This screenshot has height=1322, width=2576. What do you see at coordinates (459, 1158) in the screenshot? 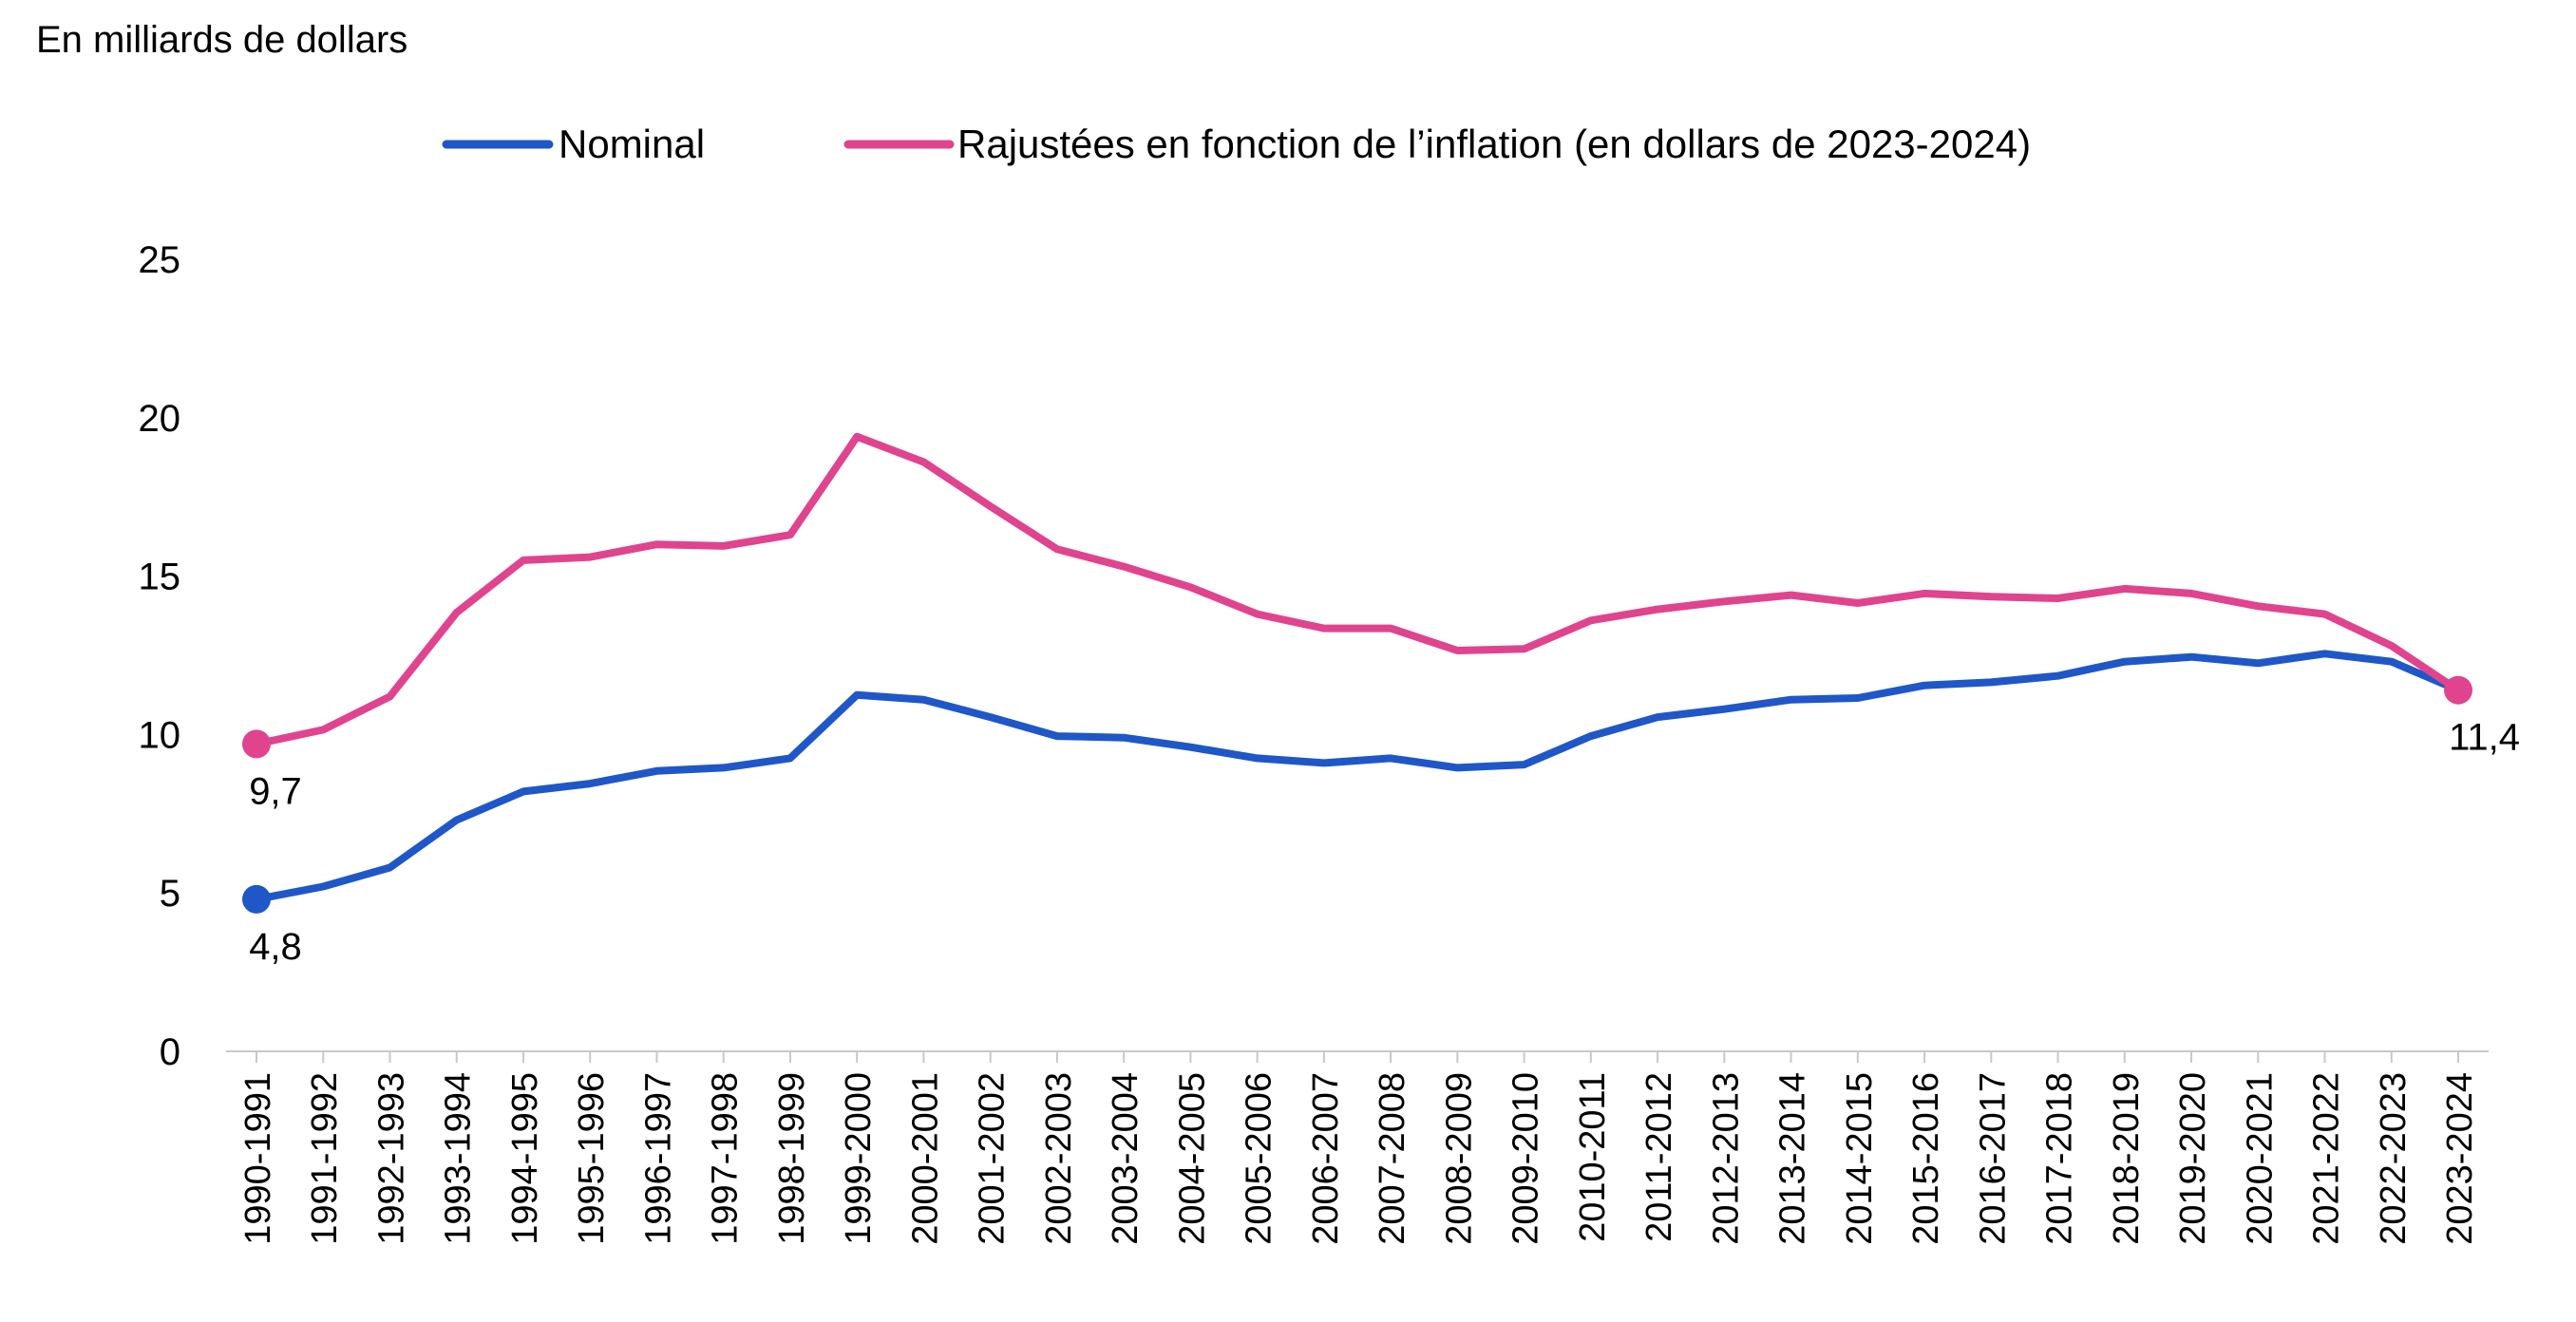
I see `x-tick-label: 1993-1994` at bounding box center [459, 1158].